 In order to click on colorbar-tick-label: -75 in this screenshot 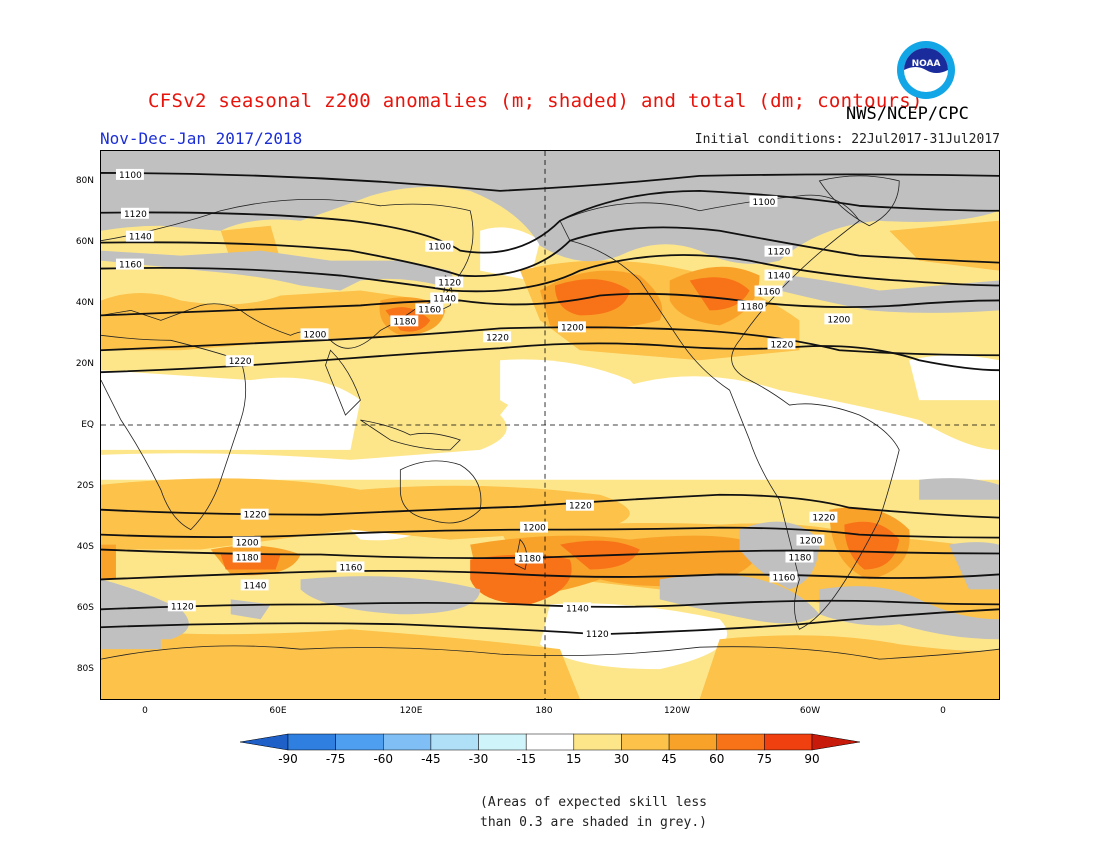, I will do `click(335, 759)`.